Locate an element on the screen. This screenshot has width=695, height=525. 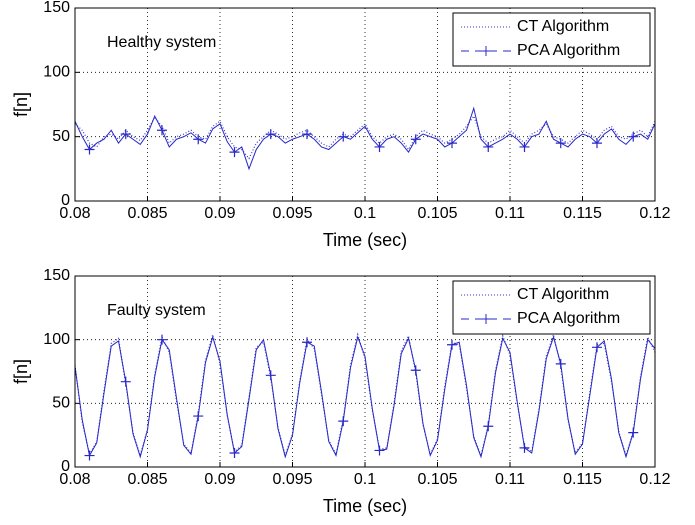
annotation: Faulty system is located at coordinates (156, 310).